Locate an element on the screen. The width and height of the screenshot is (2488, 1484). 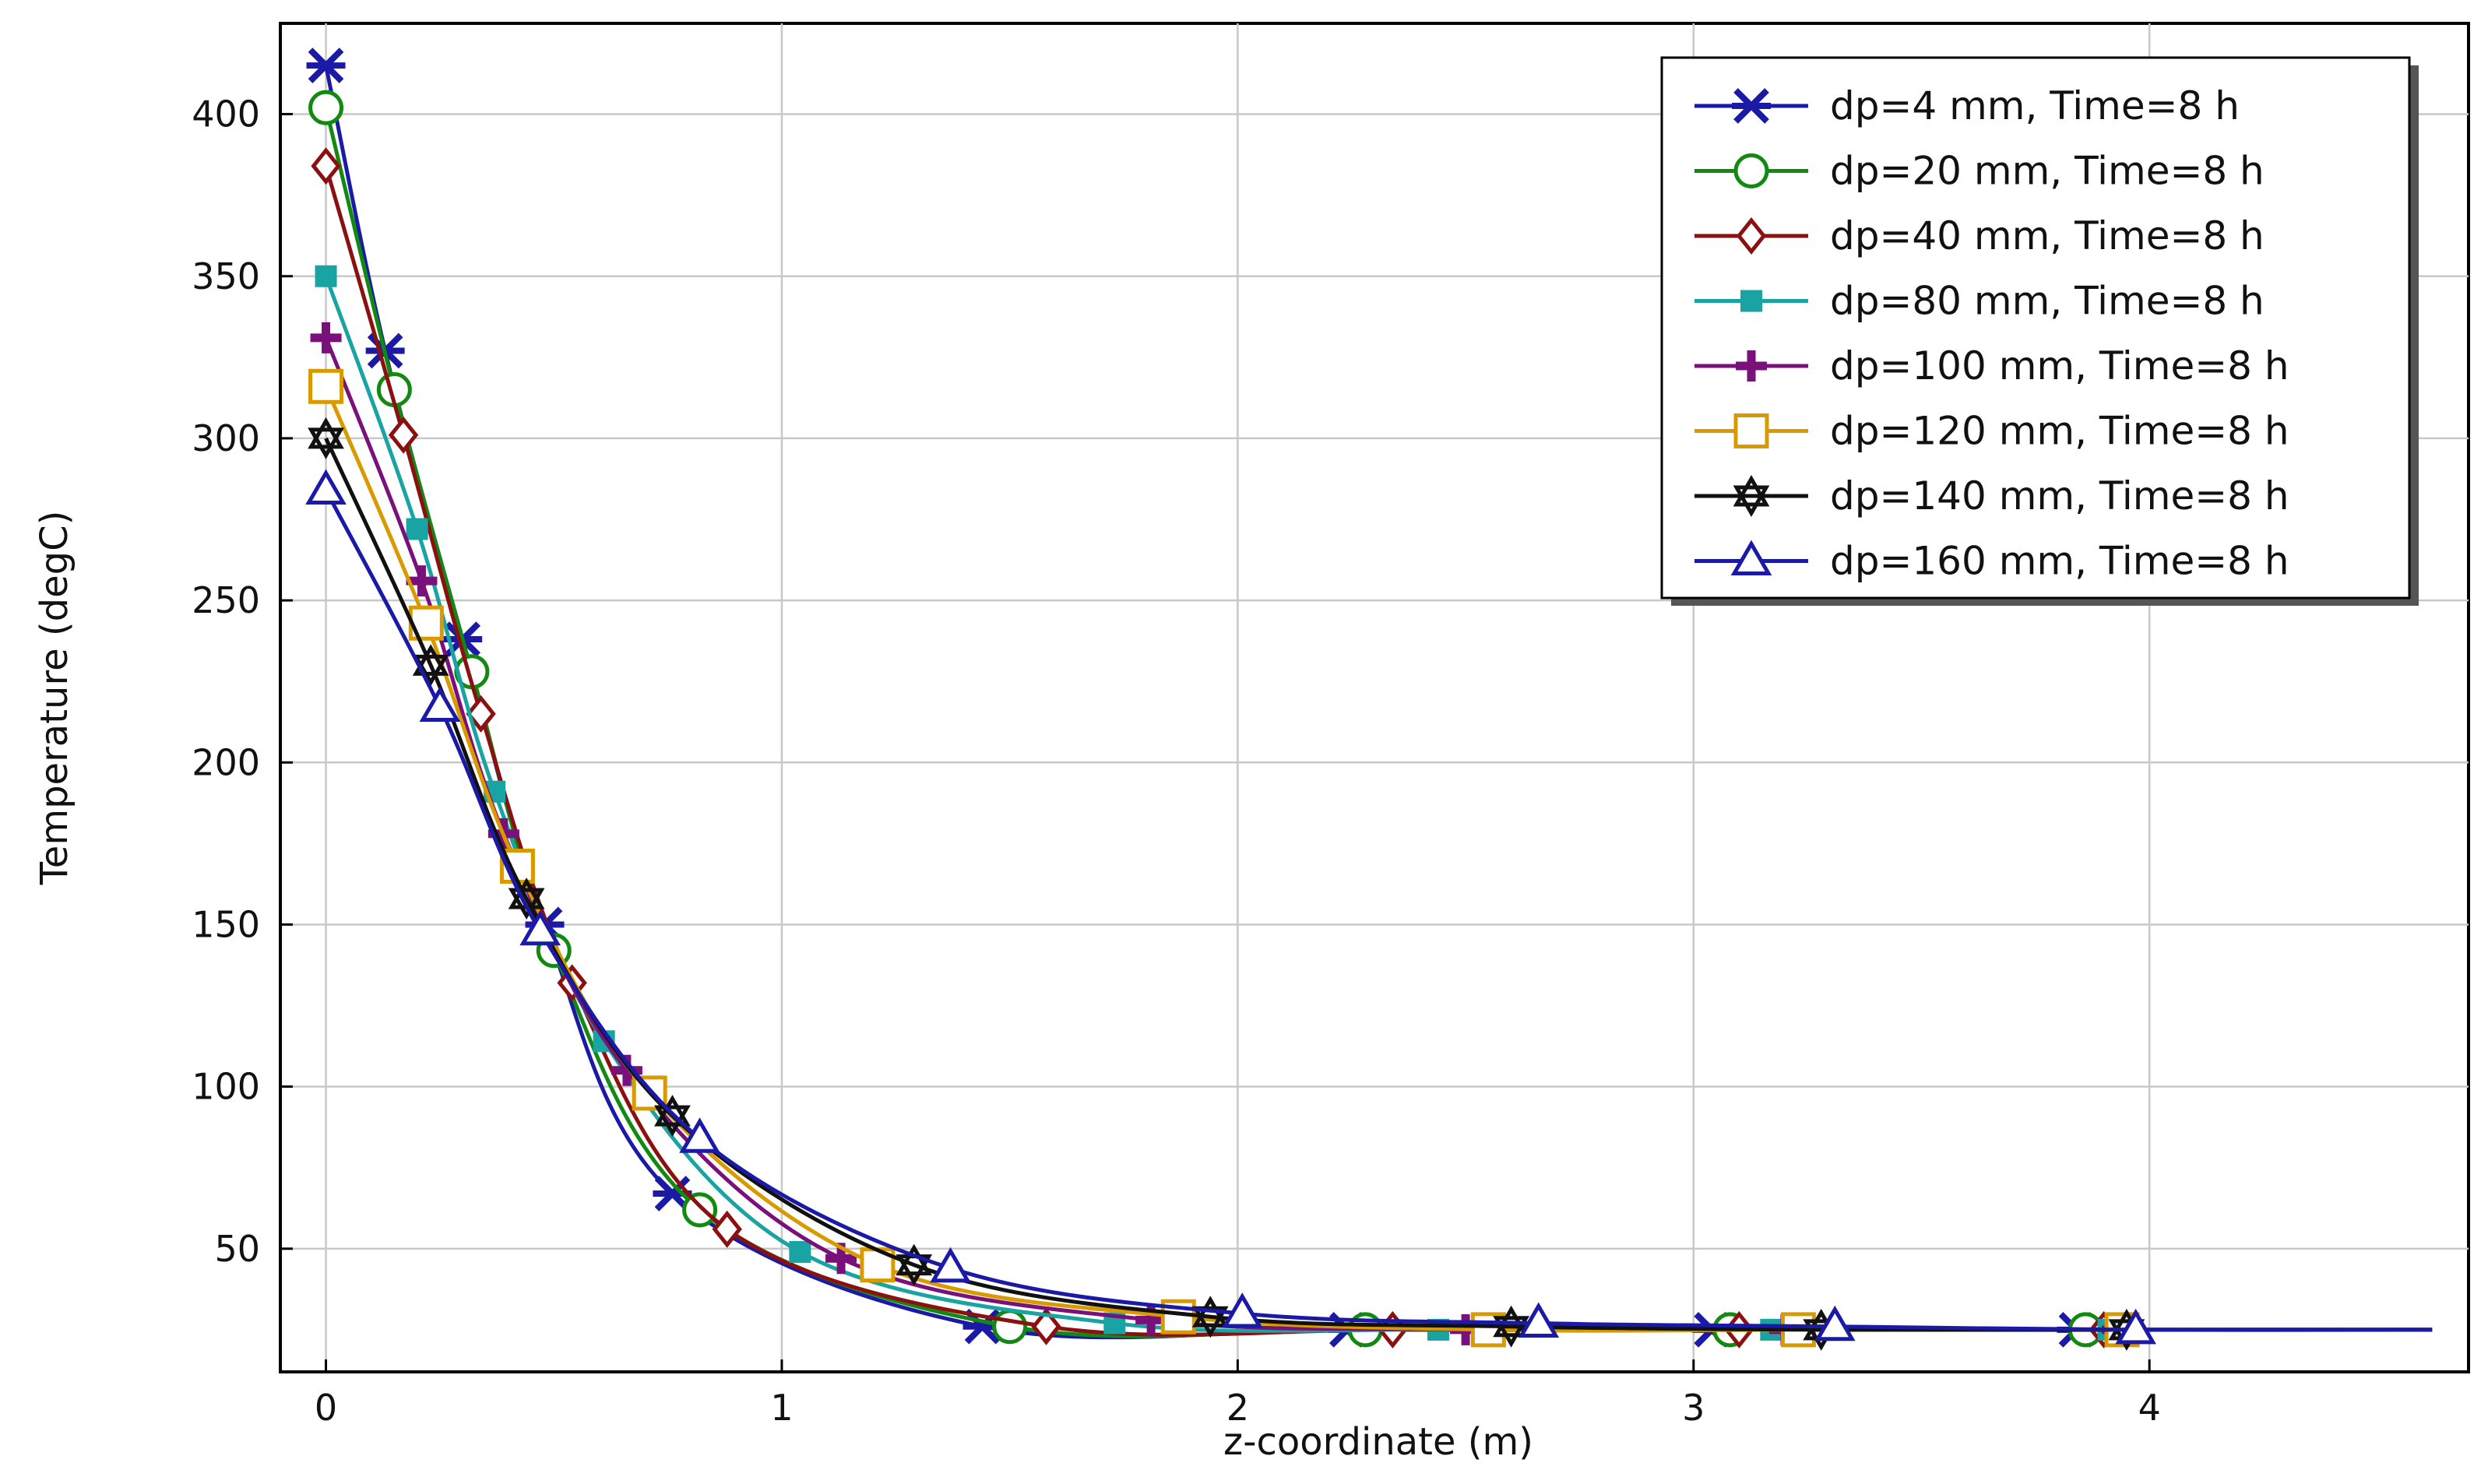
legend-label: dp=120 mm, Time=8 h is located at coordinates (2059, 432).